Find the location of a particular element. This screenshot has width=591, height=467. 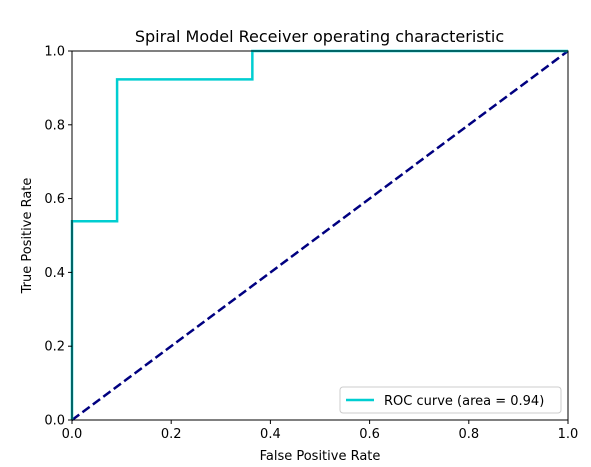

x-tick-label: 0.2 is located at coordinates (171, 434).